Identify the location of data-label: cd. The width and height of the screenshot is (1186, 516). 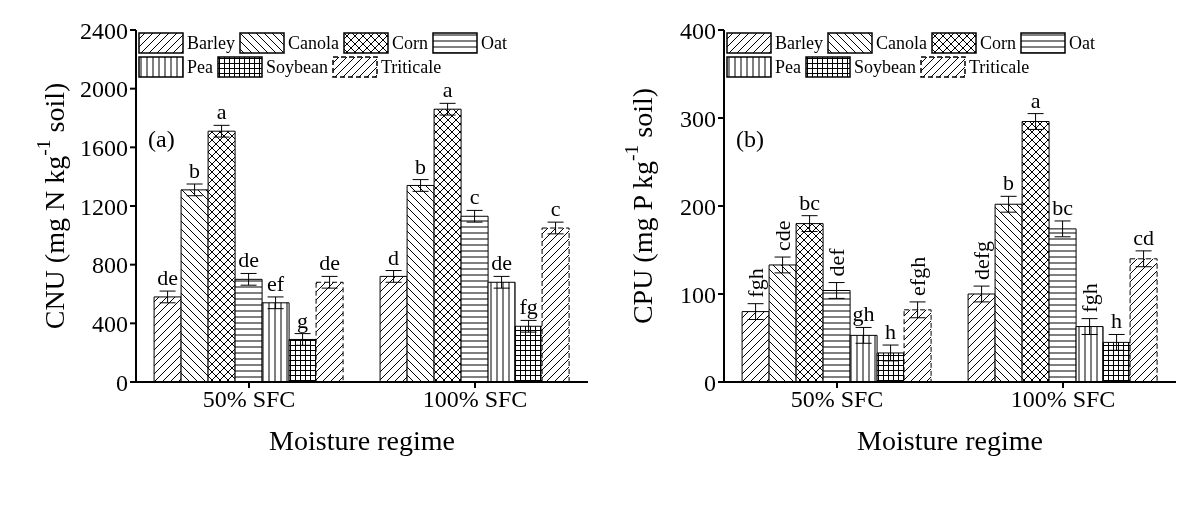
(1143, 237).